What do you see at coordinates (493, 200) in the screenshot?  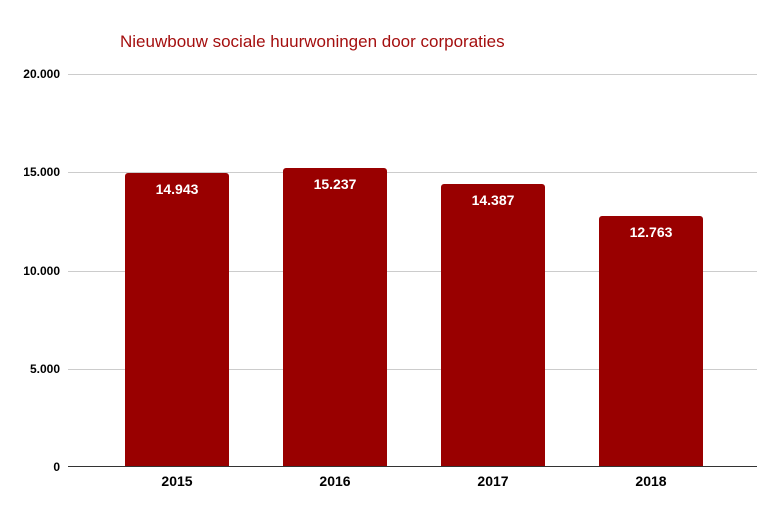 I see `bar-value-label-2017: 14.387` at bounding box center [493, 200].